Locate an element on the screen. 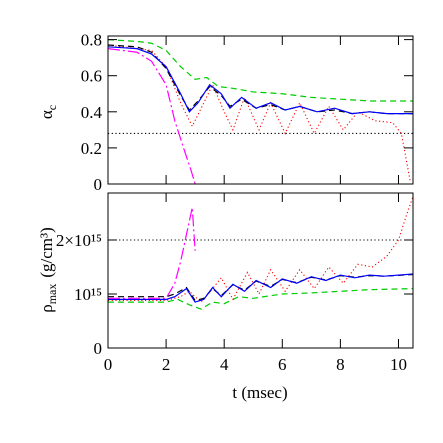  y-label-unit: (g/cm³) is located at coordinates (46, 252).